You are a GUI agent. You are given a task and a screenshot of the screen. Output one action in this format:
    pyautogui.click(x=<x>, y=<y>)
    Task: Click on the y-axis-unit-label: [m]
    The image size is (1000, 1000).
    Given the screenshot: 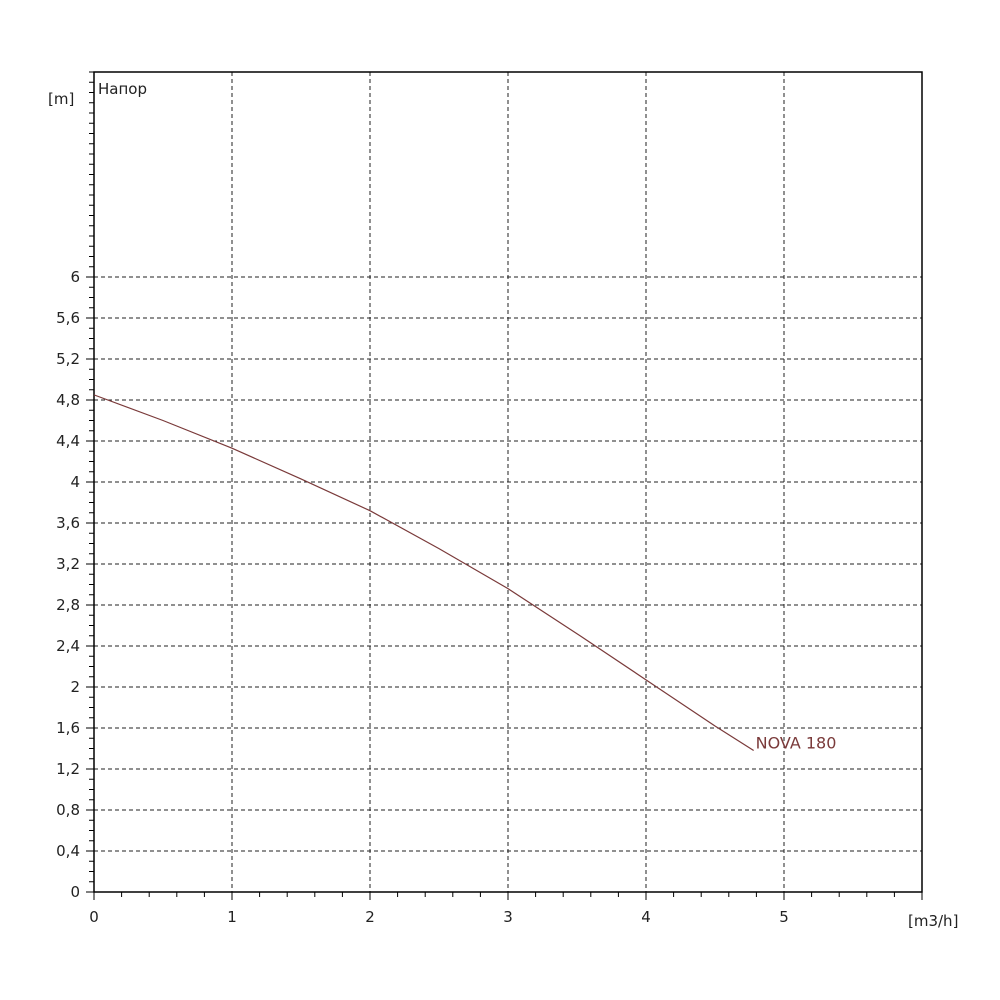 What is the action you would take?
    pyautogui.click(x=61, y=99)
    